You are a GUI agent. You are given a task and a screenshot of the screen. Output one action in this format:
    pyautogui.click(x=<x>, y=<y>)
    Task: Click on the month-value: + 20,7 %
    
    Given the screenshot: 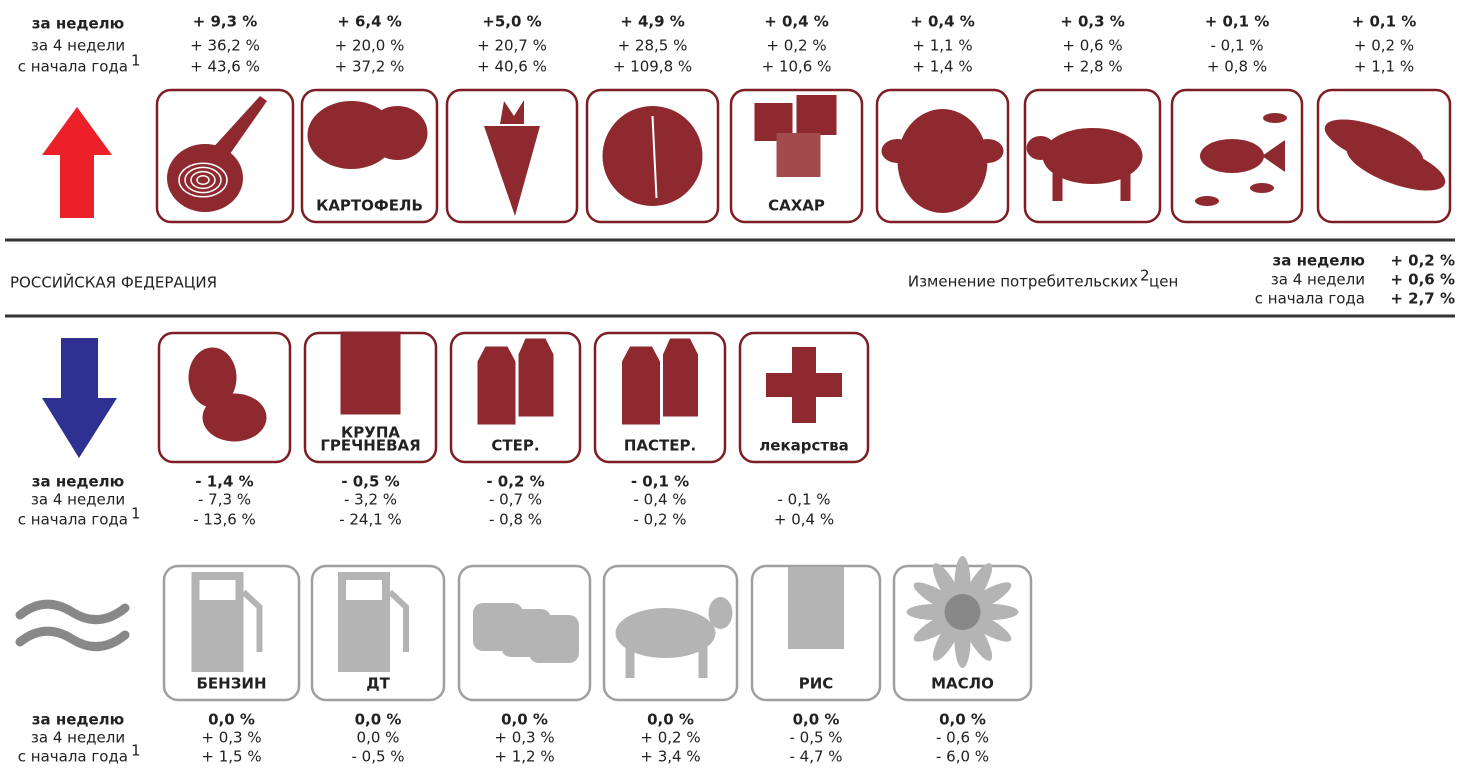 What is the action you would take?
    pyautogui.click(x=512, y=46)
    